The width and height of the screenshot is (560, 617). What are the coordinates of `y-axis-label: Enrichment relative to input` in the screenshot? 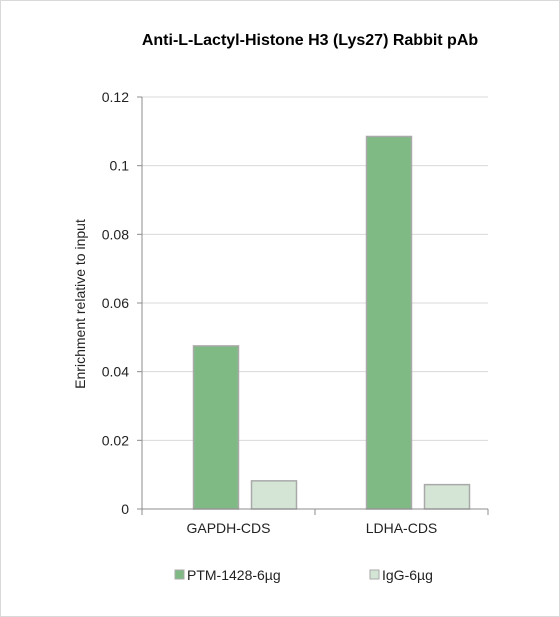 It's located at (80, 304).